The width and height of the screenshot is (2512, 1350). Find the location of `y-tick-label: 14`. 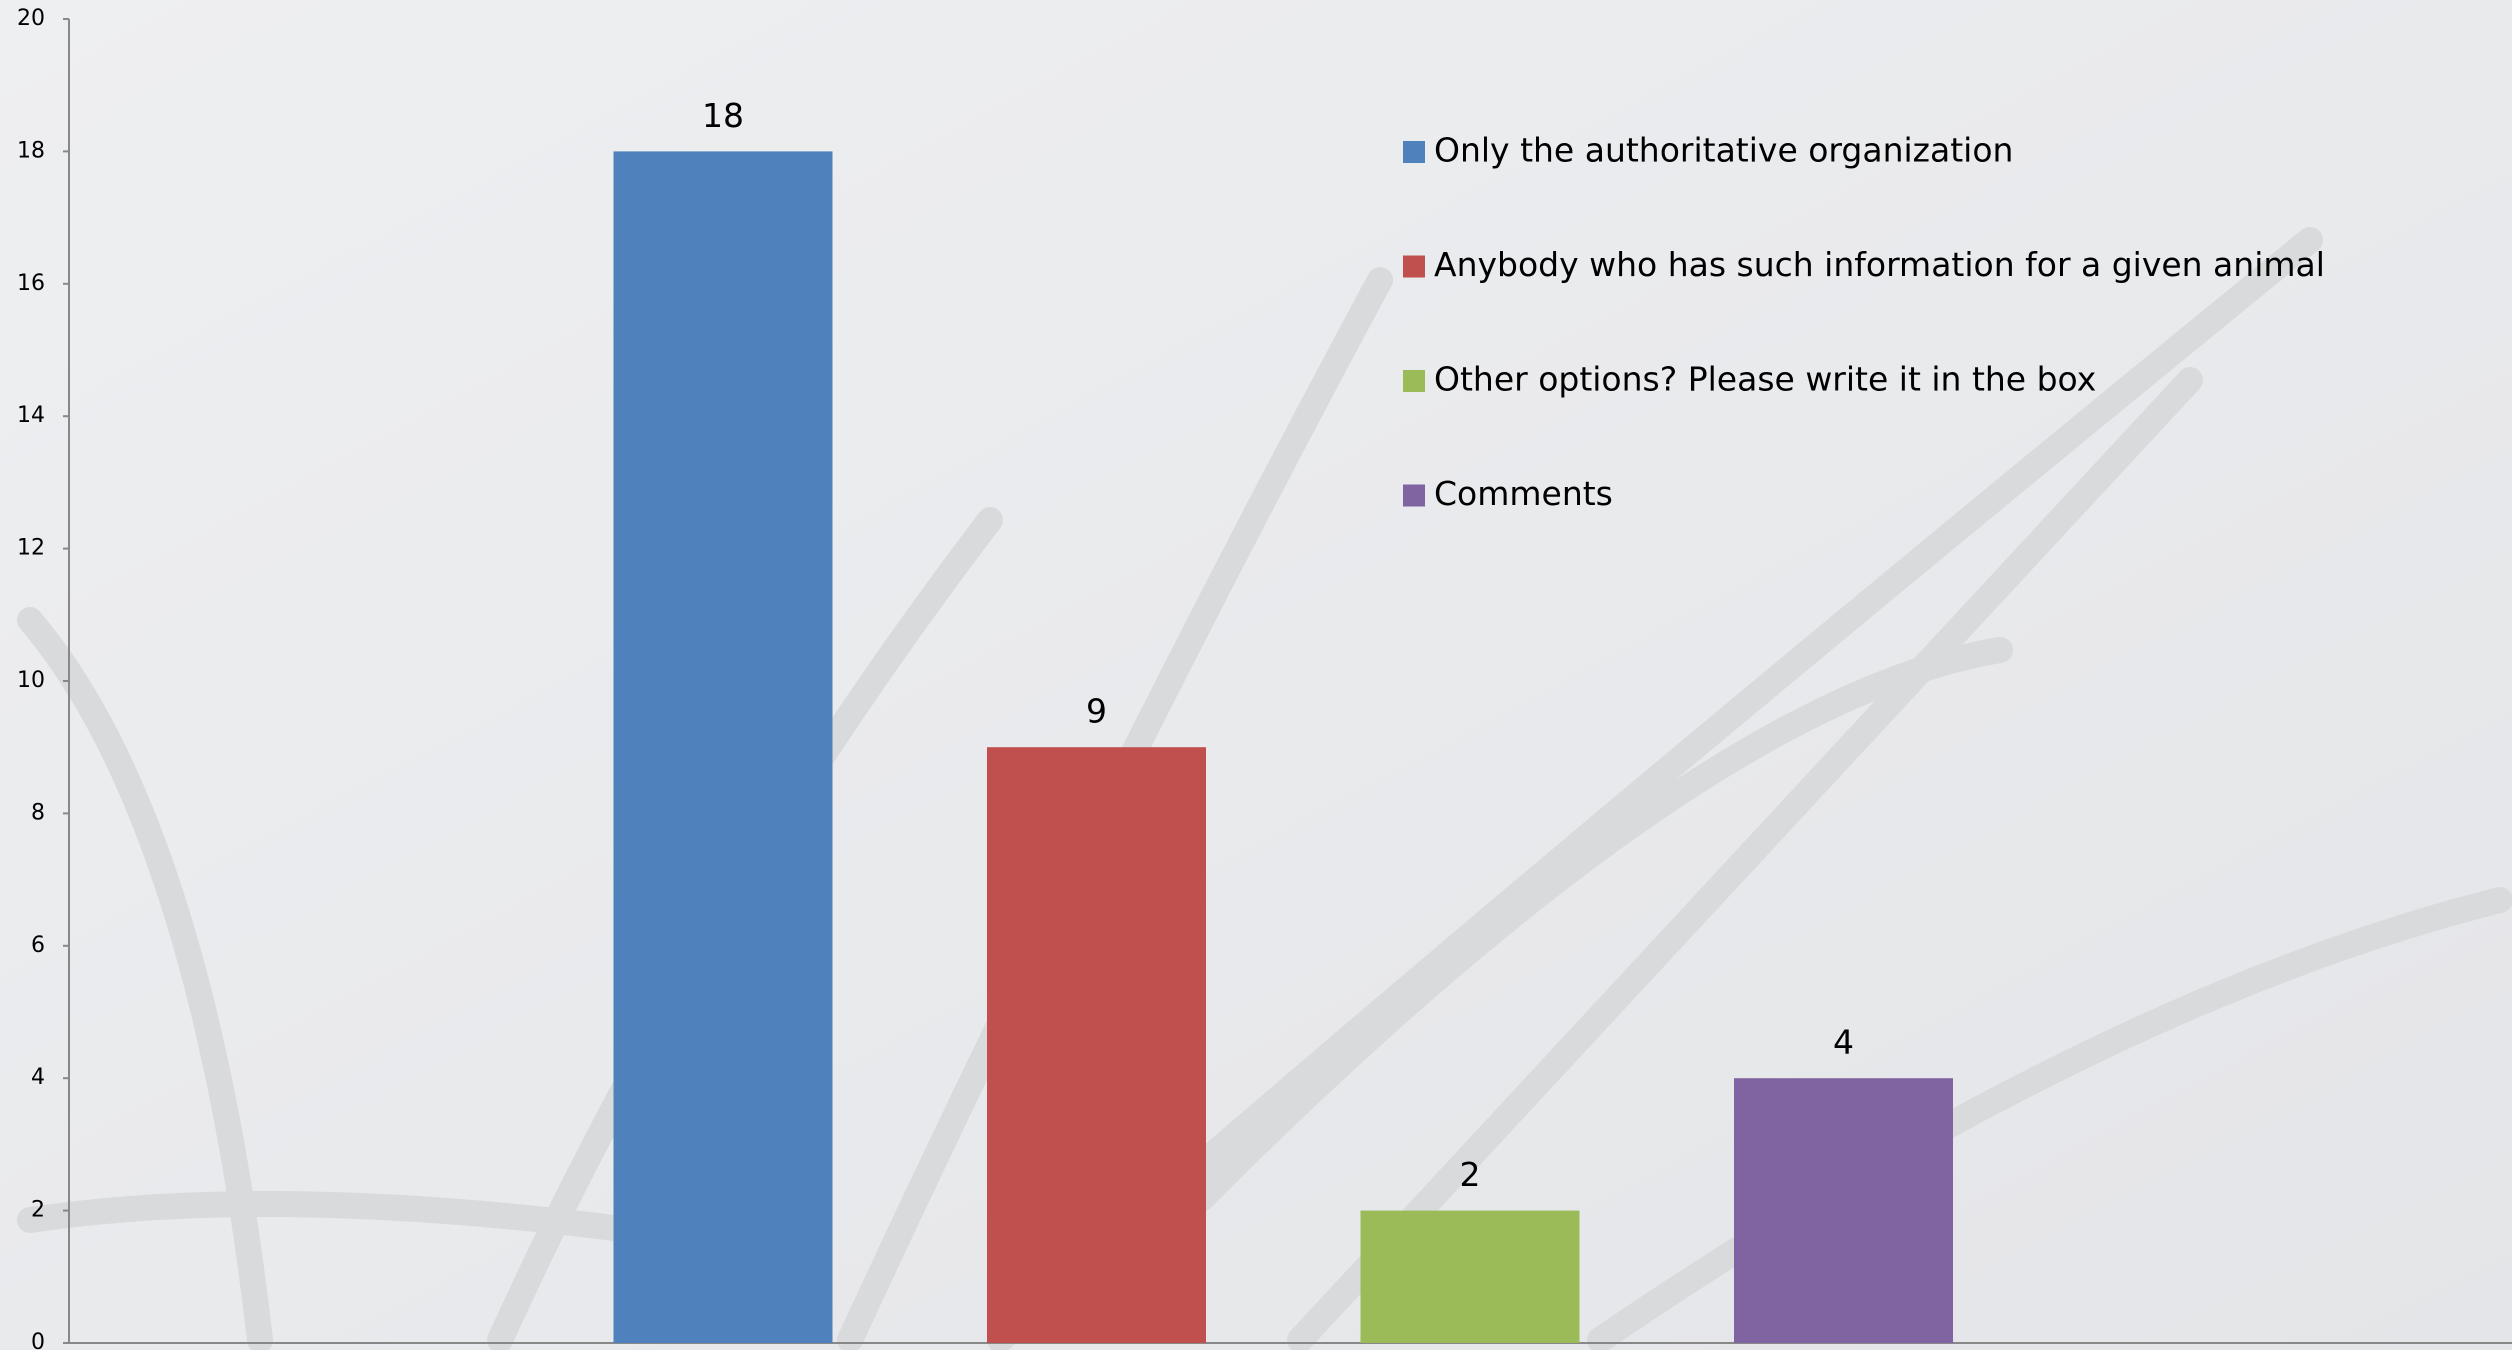

y-tick-label: 14 is located at coordinates (31, 415).